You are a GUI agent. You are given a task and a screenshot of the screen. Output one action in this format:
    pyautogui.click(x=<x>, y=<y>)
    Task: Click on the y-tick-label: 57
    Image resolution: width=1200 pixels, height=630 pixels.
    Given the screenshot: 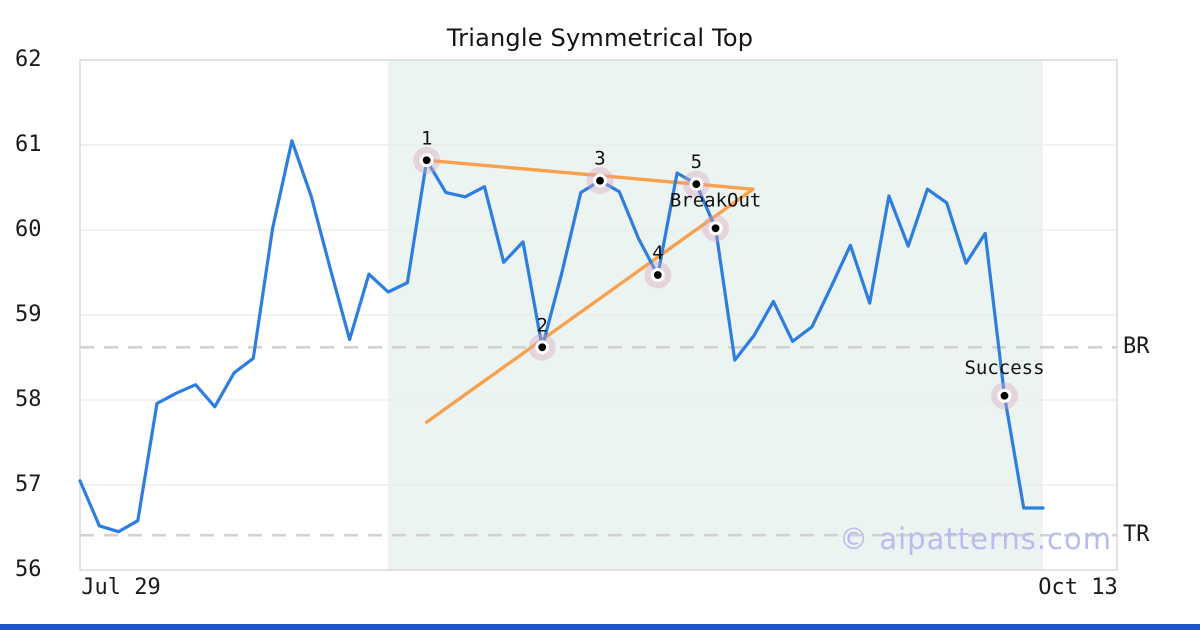 What is the action you would take?
    pyautogui.click(x=28, y=484)
    